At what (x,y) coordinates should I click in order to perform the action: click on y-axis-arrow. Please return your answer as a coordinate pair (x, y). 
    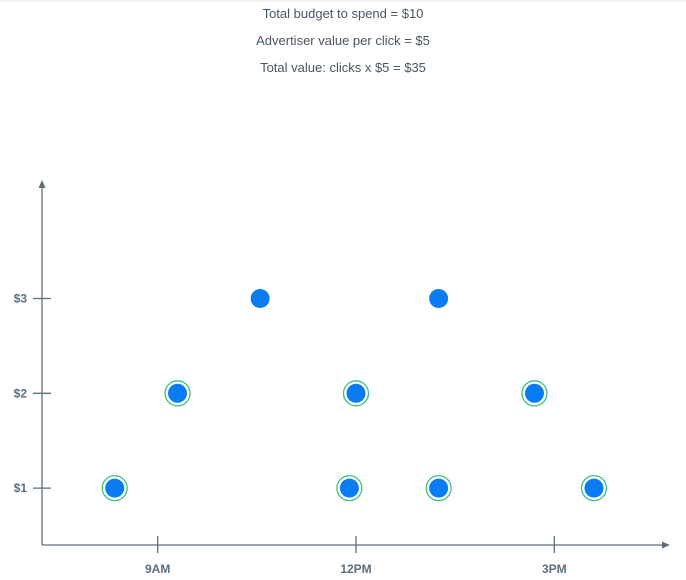
    Looking at the image, I should click on (42, 184).